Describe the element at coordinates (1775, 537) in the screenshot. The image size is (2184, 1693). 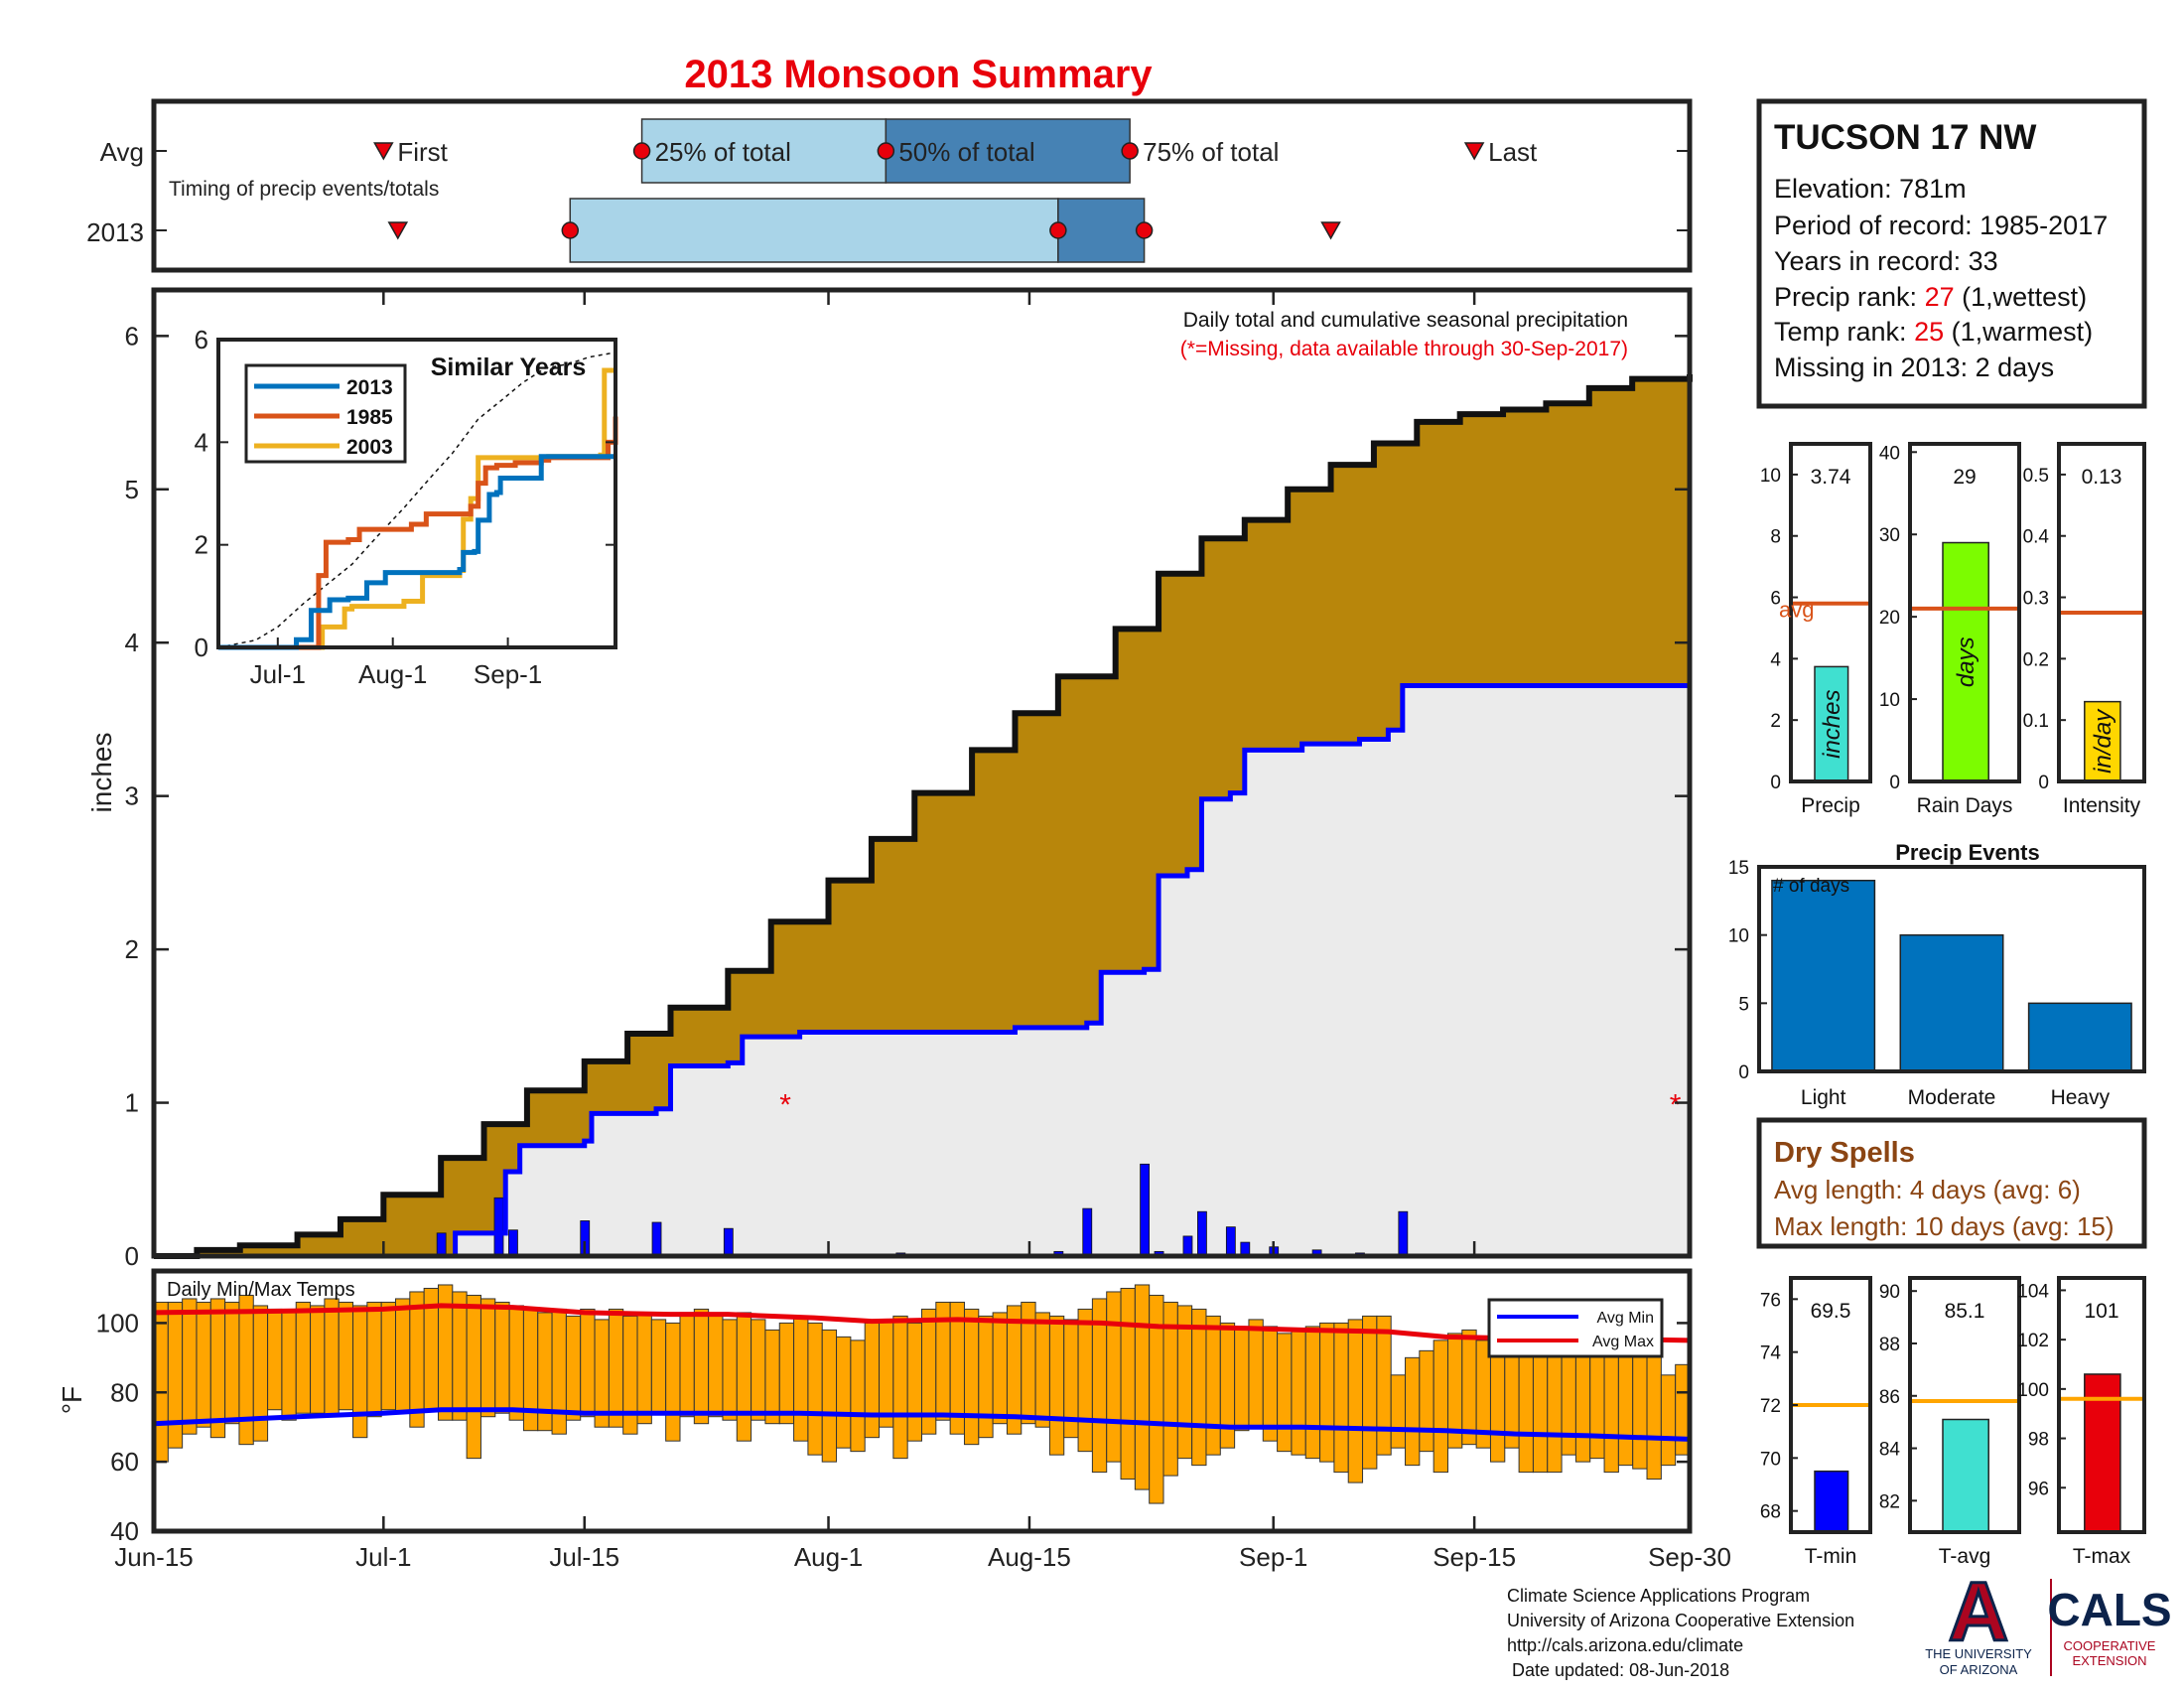
I see `mini-chart-tick-label: 8` at that location.